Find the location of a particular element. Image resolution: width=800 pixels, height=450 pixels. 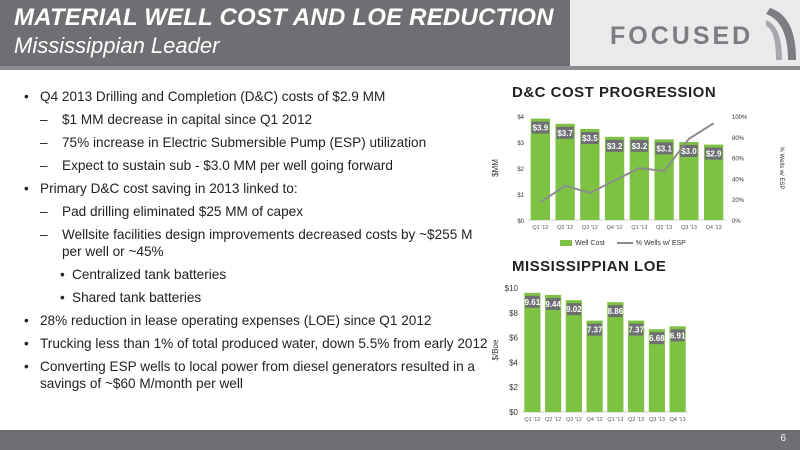

bullet-item: Shared tank batteries is located at coordinates (255, 297).